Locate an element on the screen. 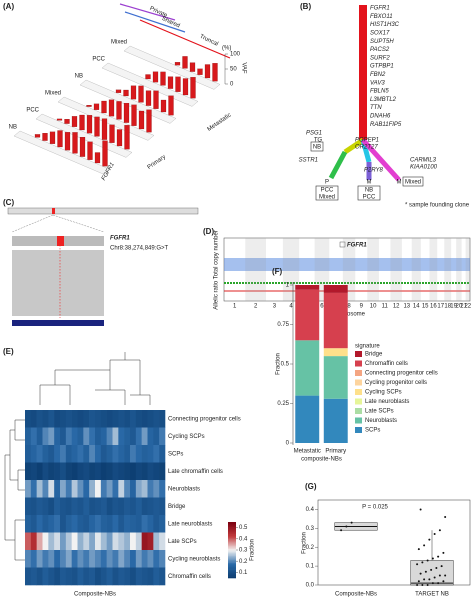 Image resolution: width=474 pixels, height=601 pixels. chrom-label: 4 is located at coordinates (291, 307).